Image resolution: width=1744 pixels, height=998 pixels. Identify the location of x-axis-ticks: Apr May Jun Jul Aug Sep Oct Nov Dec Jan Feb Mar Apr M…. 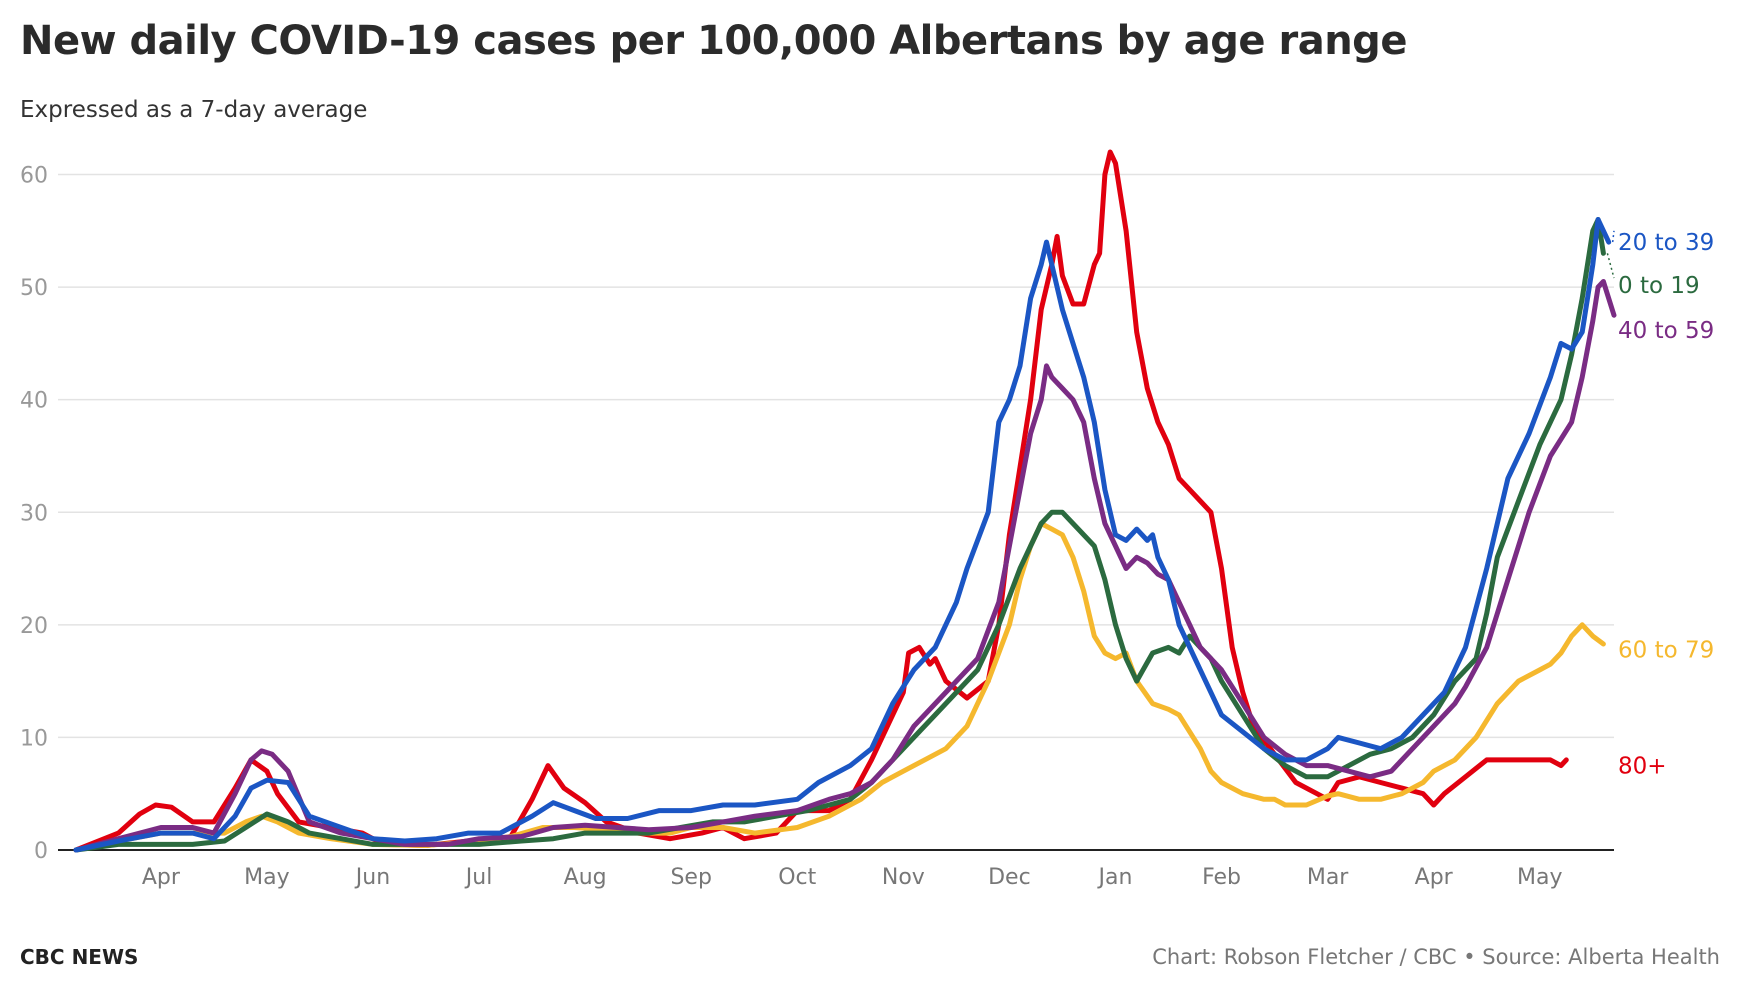
(852, 877).